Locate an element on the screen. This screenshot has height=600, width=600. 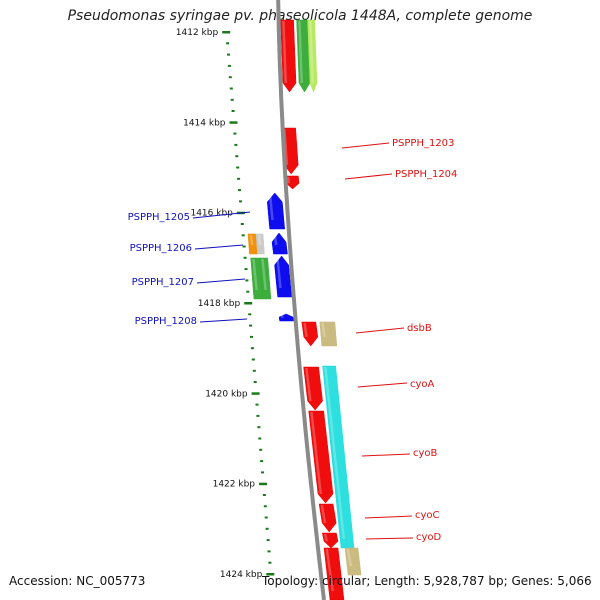
gene-label: PSPPH_1208 is located at coordinates (166, 321).